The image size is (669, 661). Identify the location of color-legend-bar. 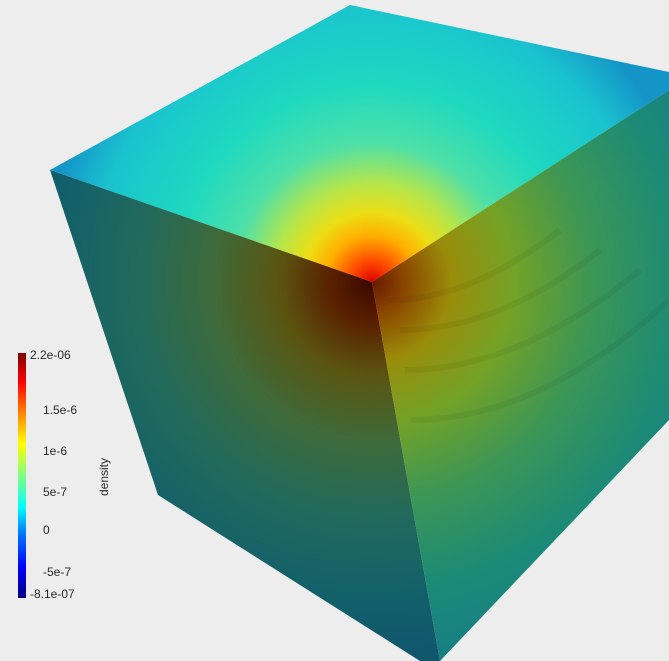
(22, 475).